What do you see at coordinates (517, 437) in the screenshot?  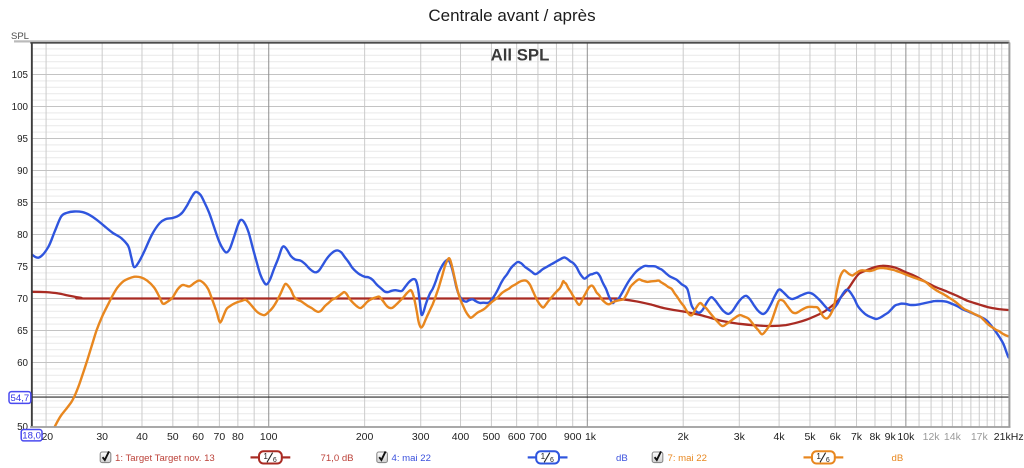 I see `svg-text: 600` at bounding box center [517, 437].